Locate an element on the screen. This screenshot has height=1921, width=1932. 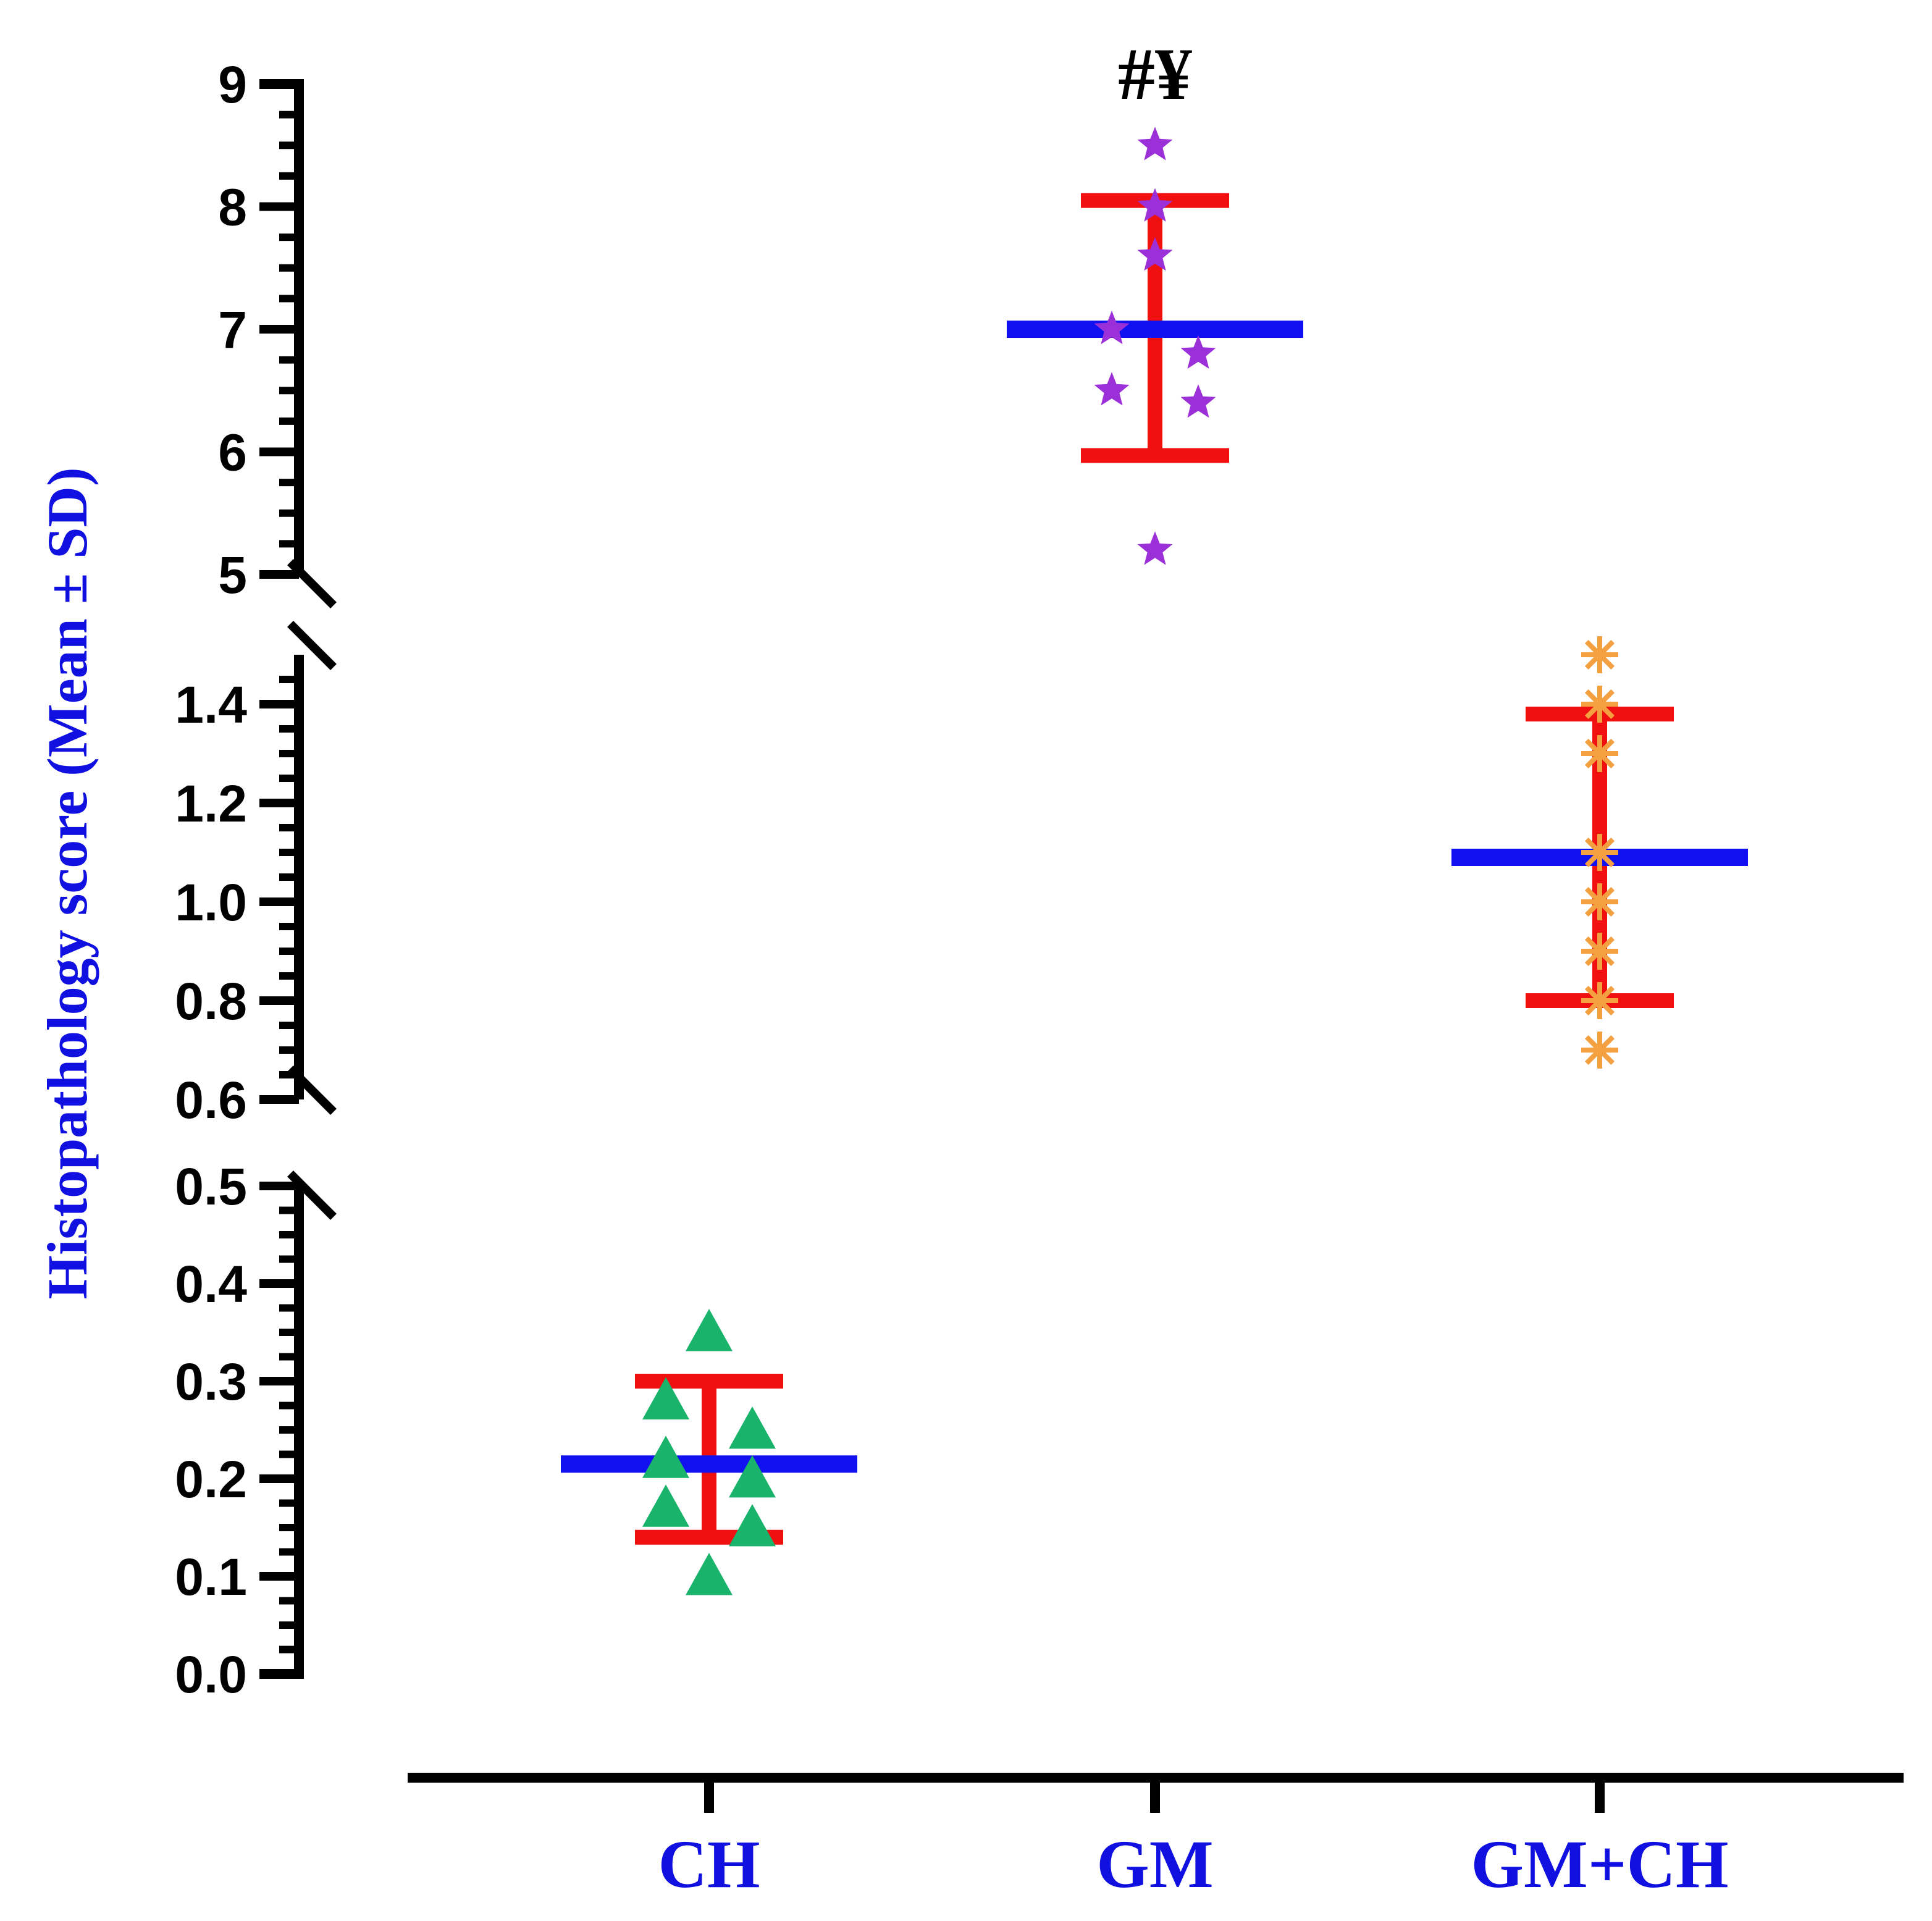
y-tick-label: 0.1 is located at coordinates (211, 1577).